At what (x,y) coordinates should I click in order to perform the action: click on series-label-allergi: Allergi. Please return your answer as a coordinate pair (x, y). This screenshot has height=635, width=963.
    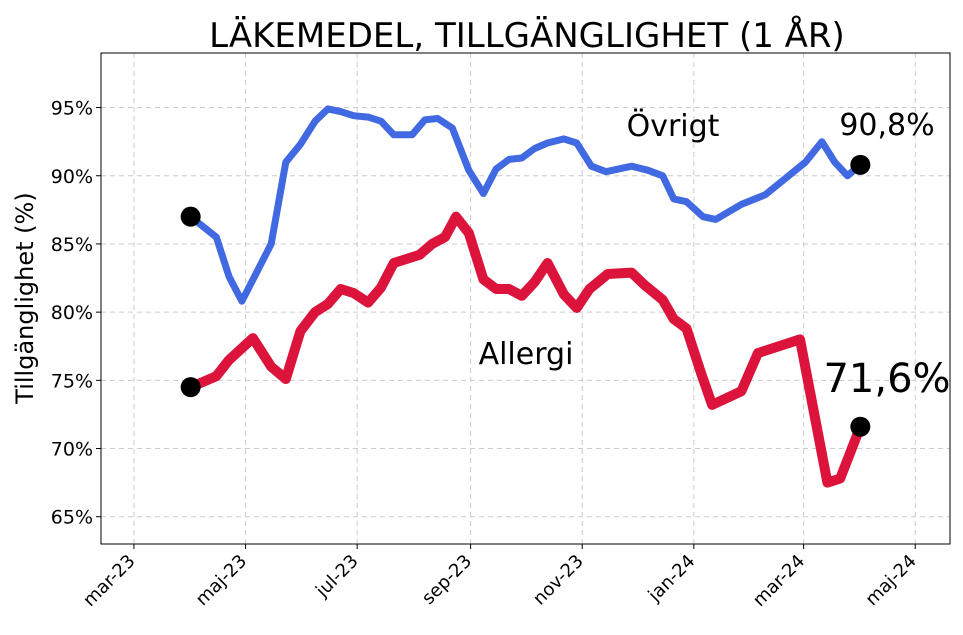
    Looking at the image, I should click on (526, 354).